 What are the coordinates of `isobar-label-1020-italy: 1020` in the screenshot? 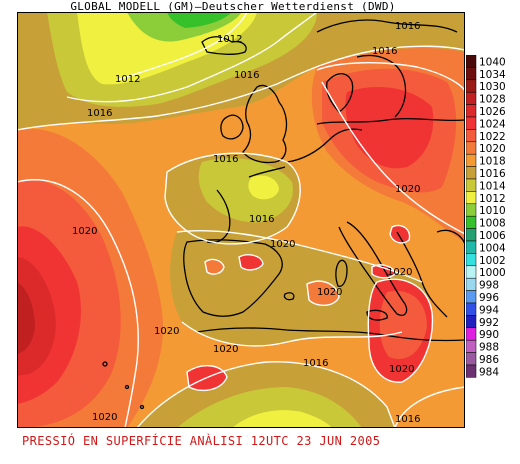 It's located at (399, 272).